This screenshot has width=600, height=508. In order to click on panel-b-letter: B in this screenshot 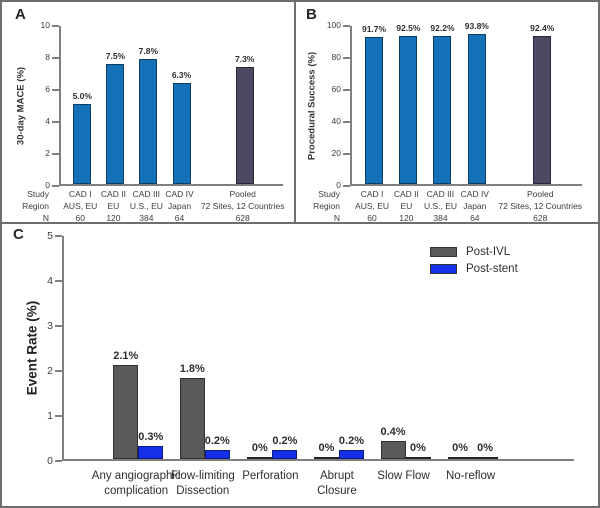, I will do `click(311, 14)`.